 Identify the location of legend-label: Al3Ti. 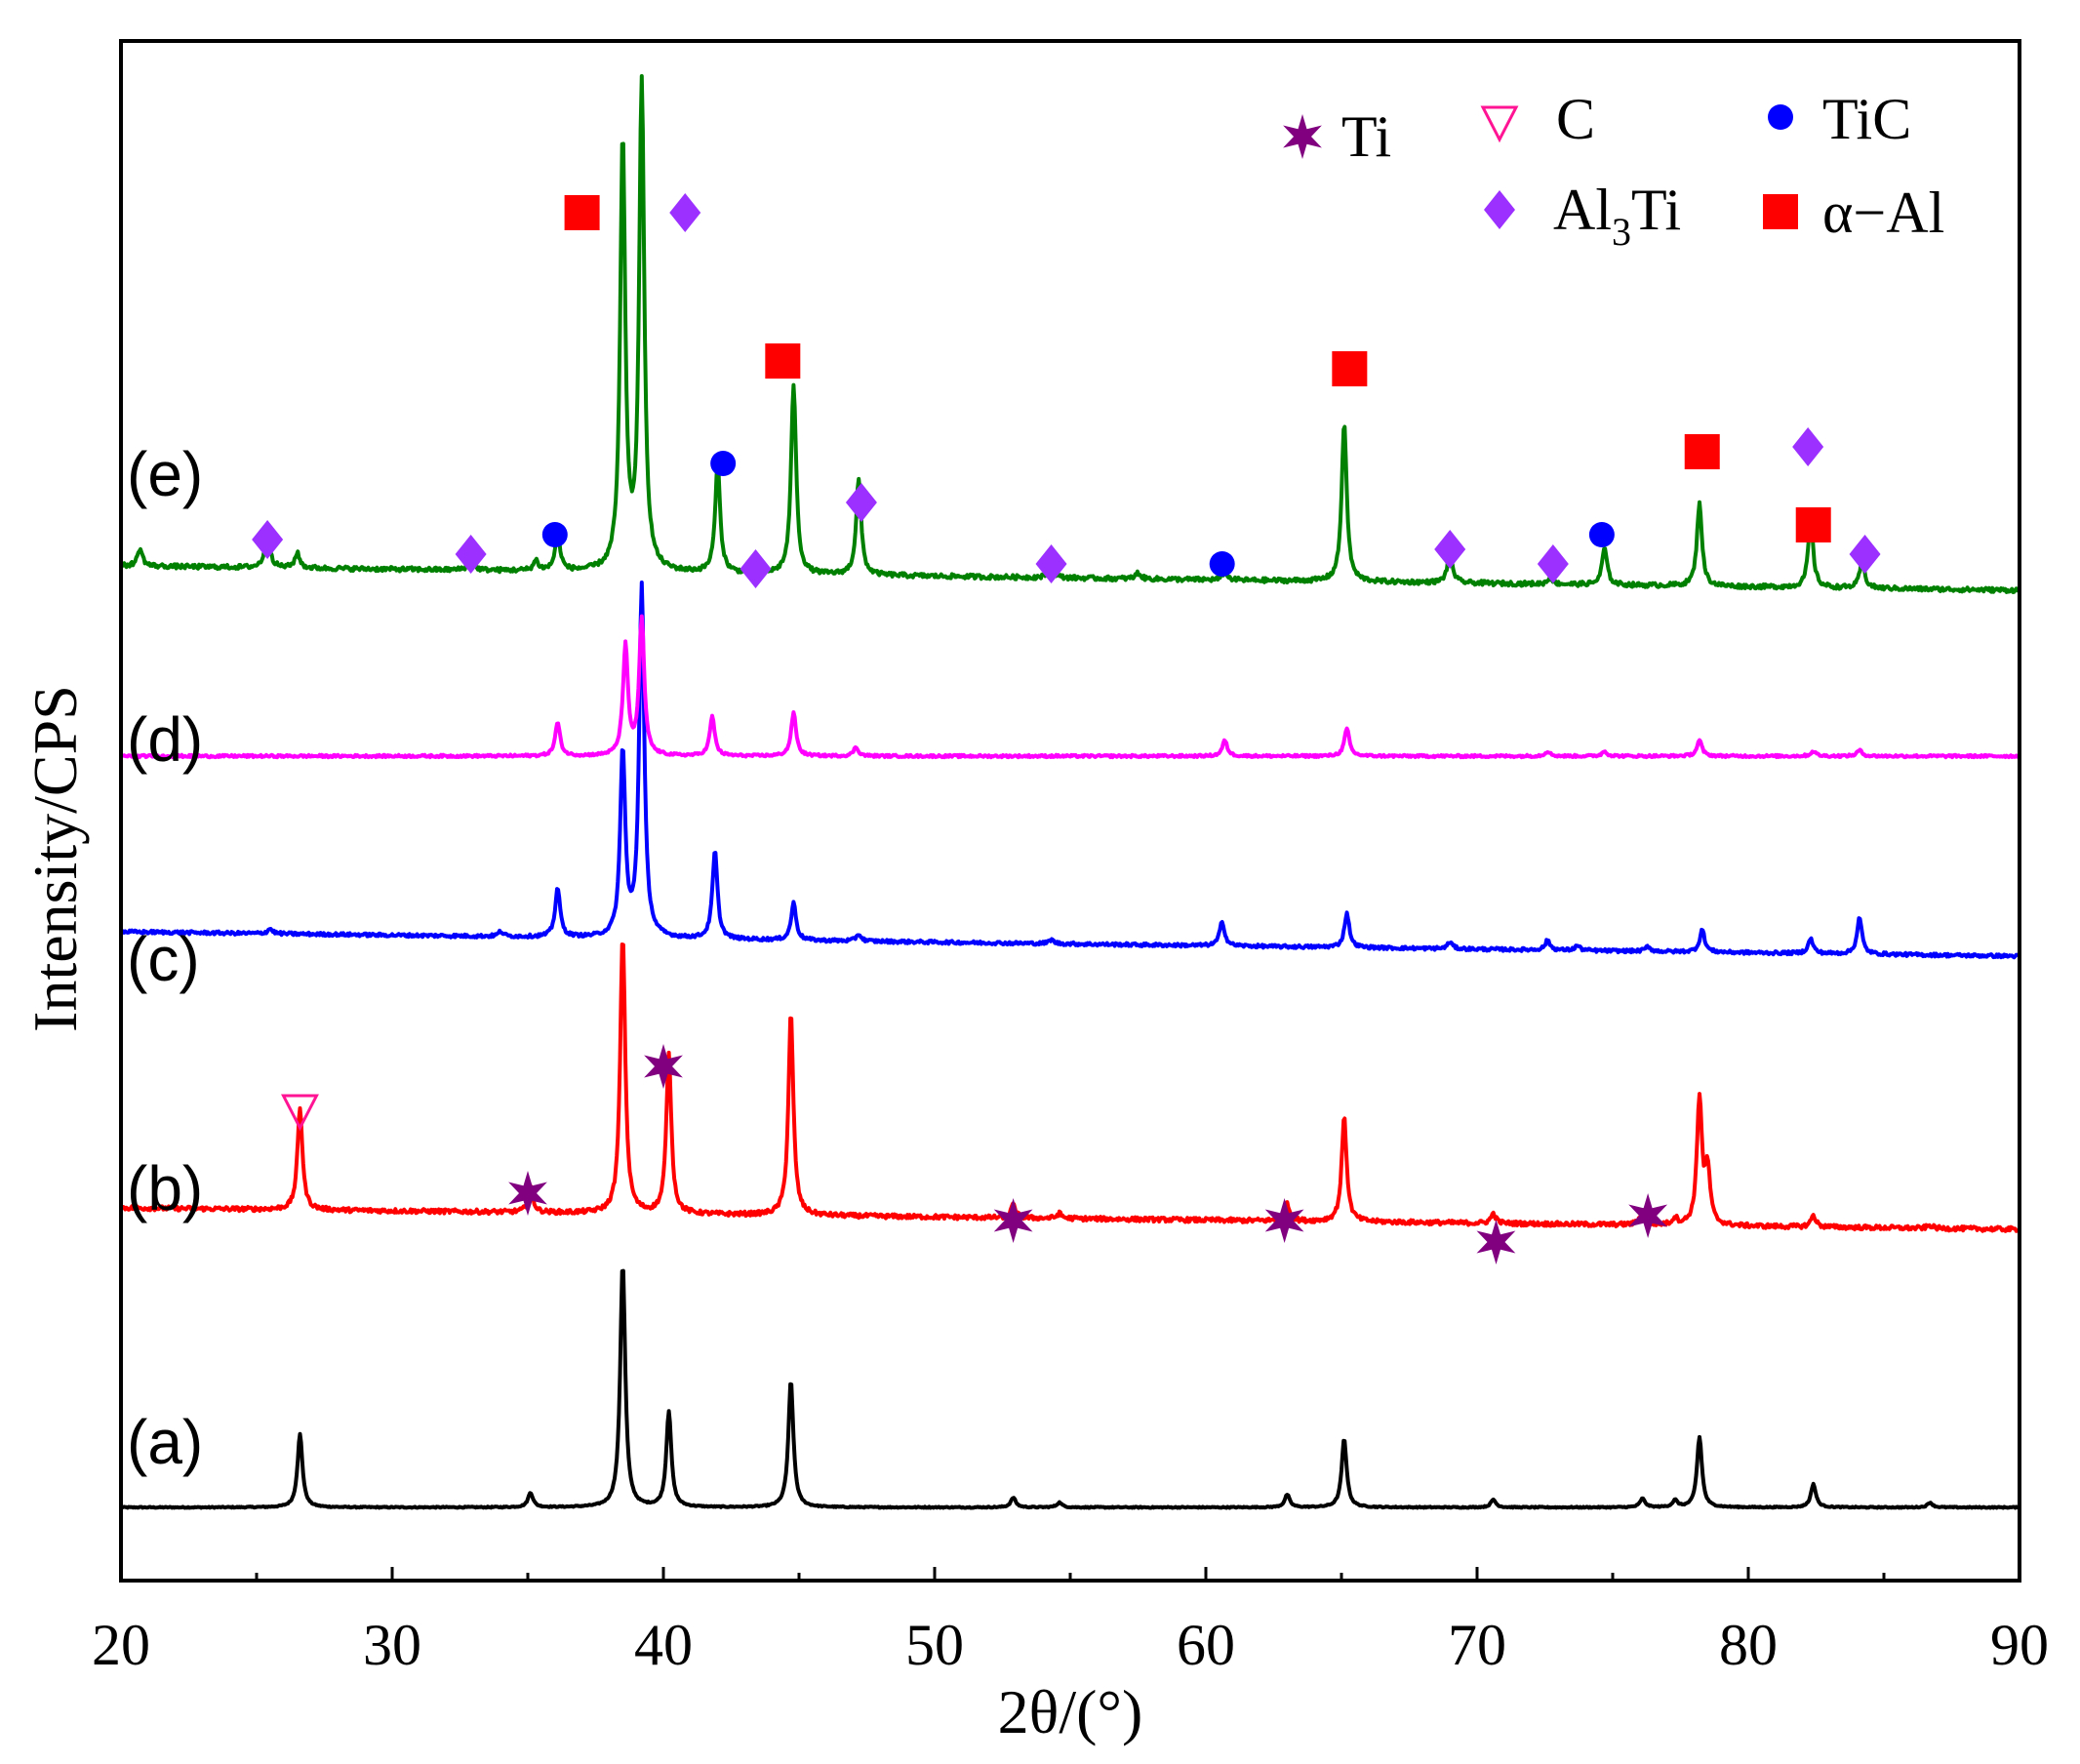
(1617, 216).